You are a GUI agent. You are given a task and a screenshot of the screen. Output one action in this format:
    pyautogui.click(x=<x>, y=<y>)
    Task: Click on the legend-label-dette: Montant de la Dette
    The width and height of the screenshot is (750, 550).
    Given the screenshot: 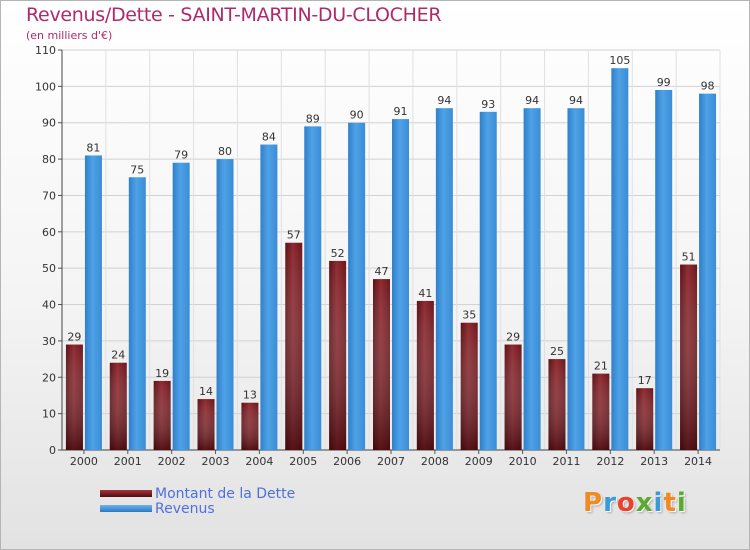 What is the action you would take?
    pyautogui.click(x=225, y=494)
    